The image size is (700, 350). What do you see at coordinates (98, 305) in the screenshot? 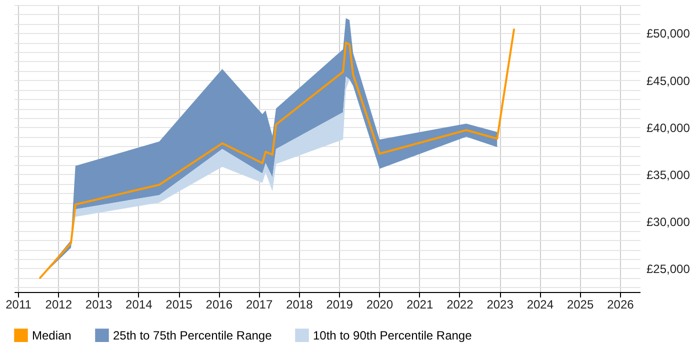
I see `x-tick-label: 2013` at bounding box center [98, 305].